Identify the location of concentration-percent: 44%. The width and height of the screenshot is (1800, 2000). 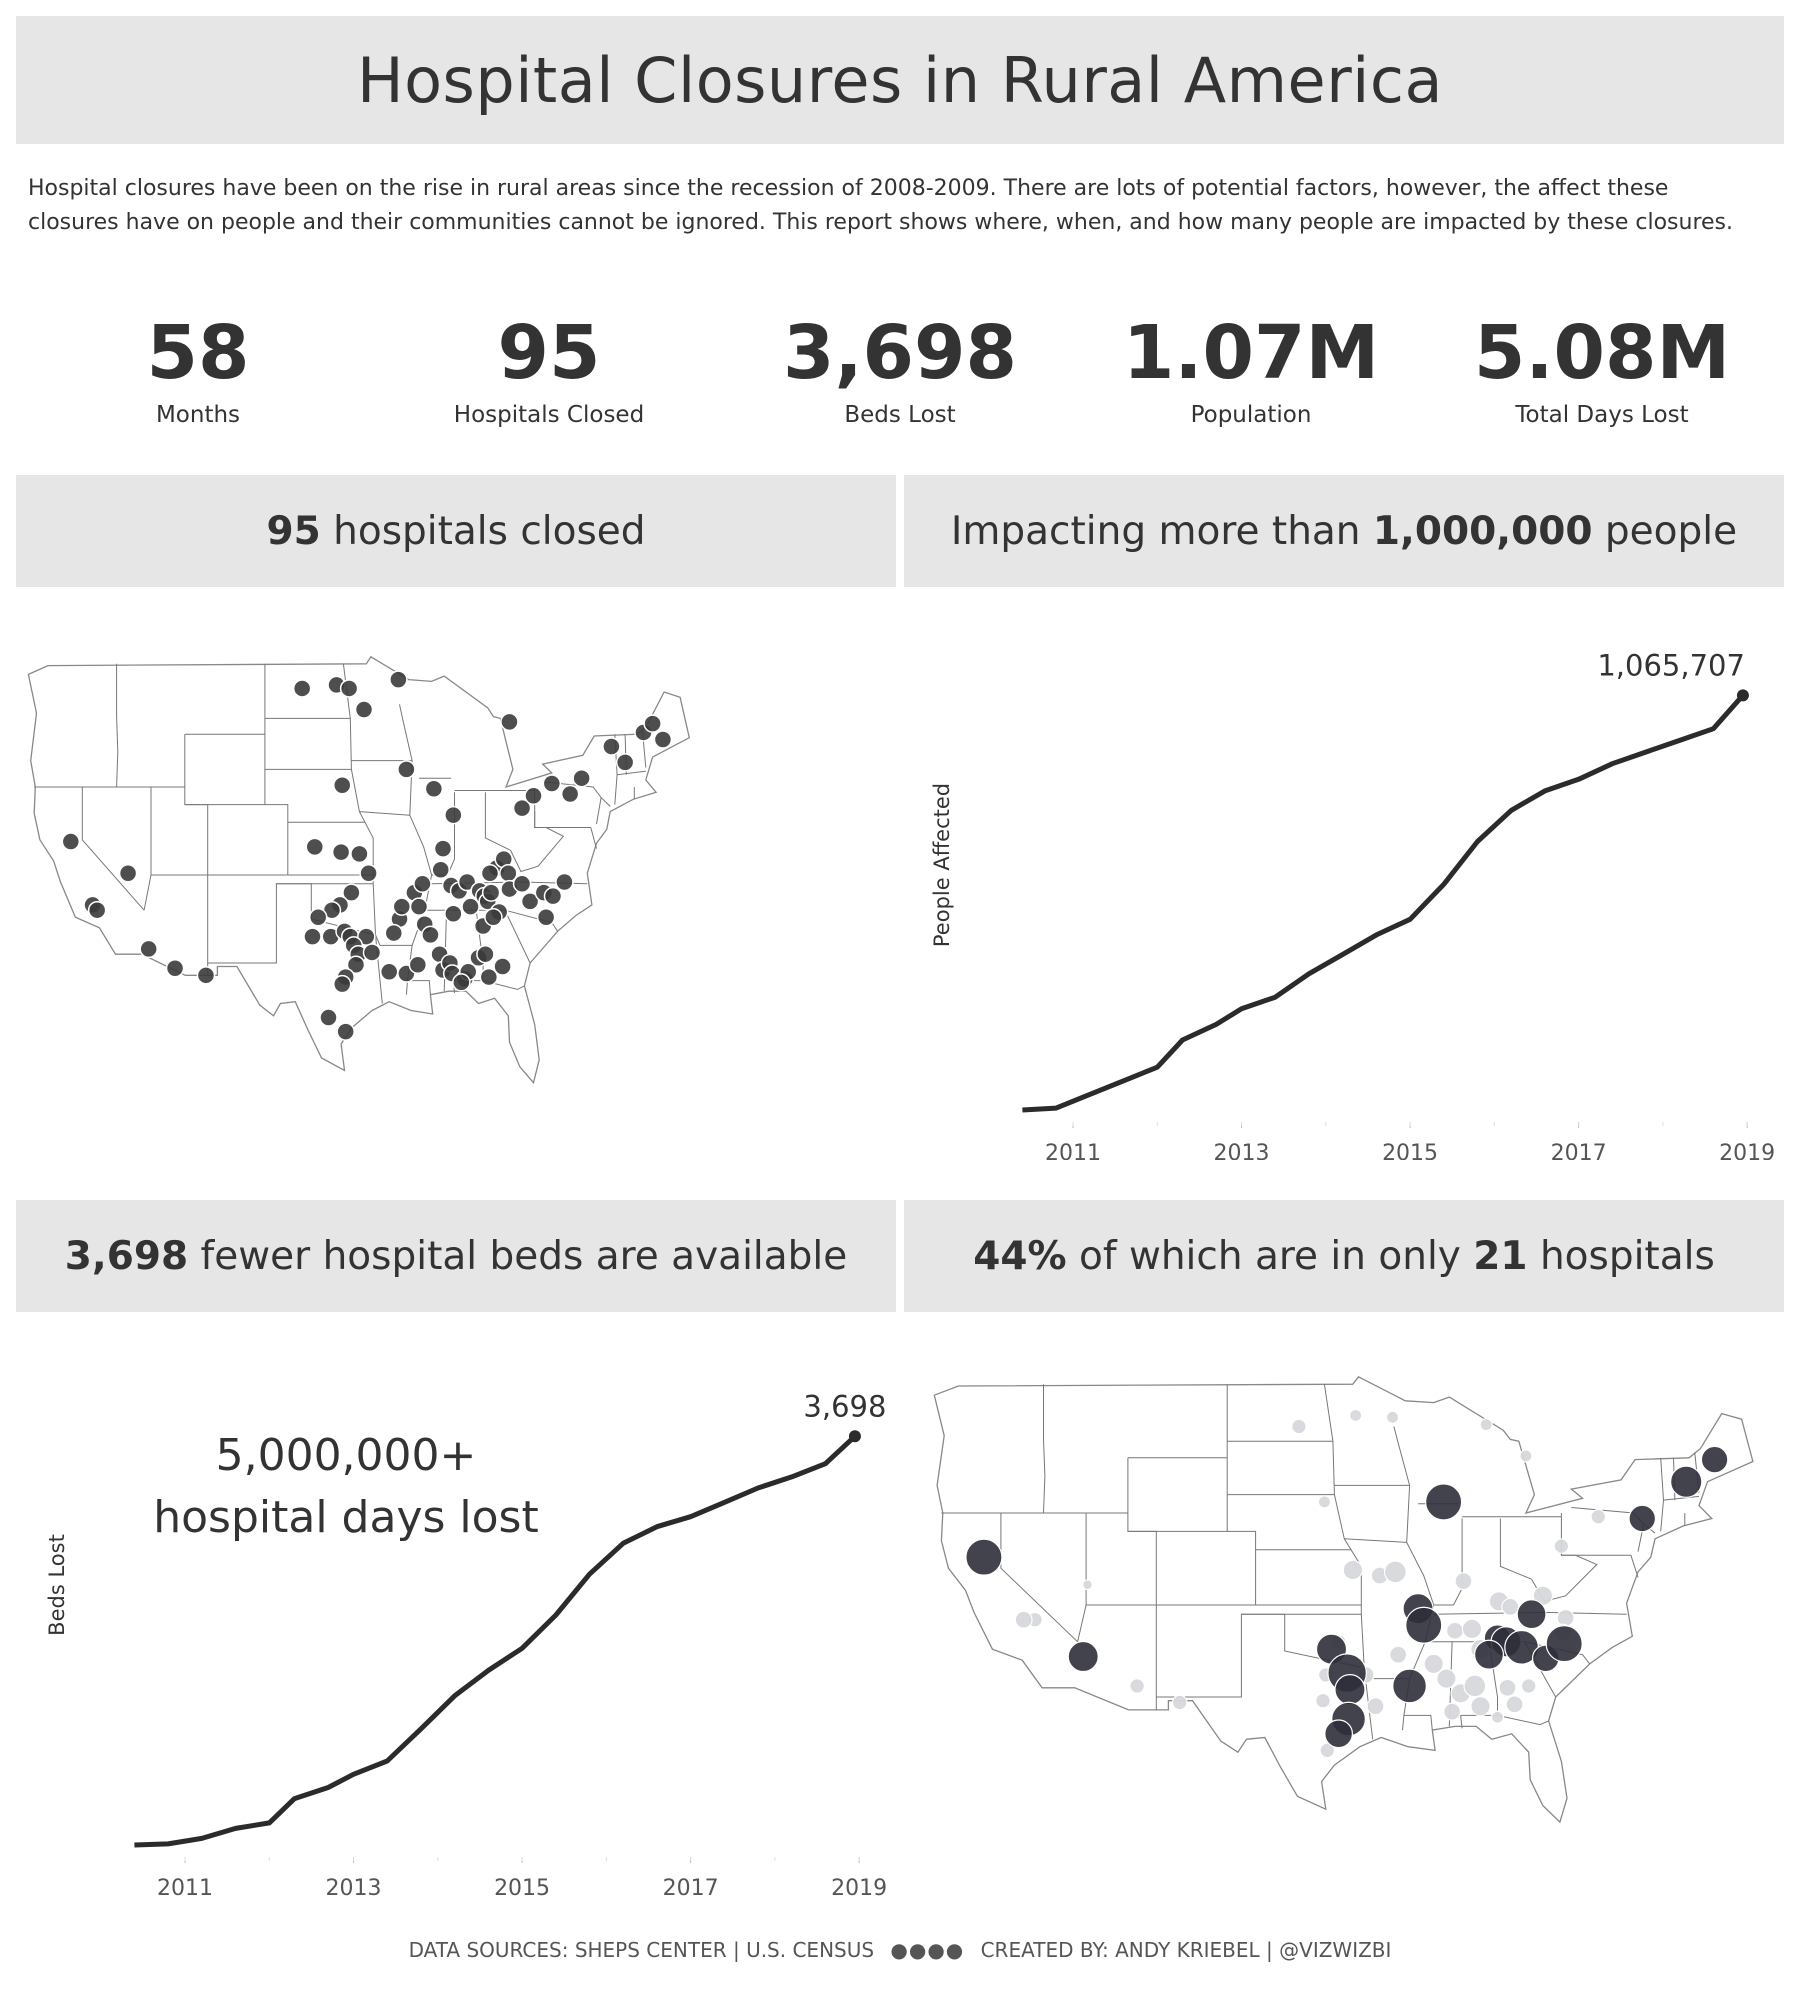
(1020, 1256).